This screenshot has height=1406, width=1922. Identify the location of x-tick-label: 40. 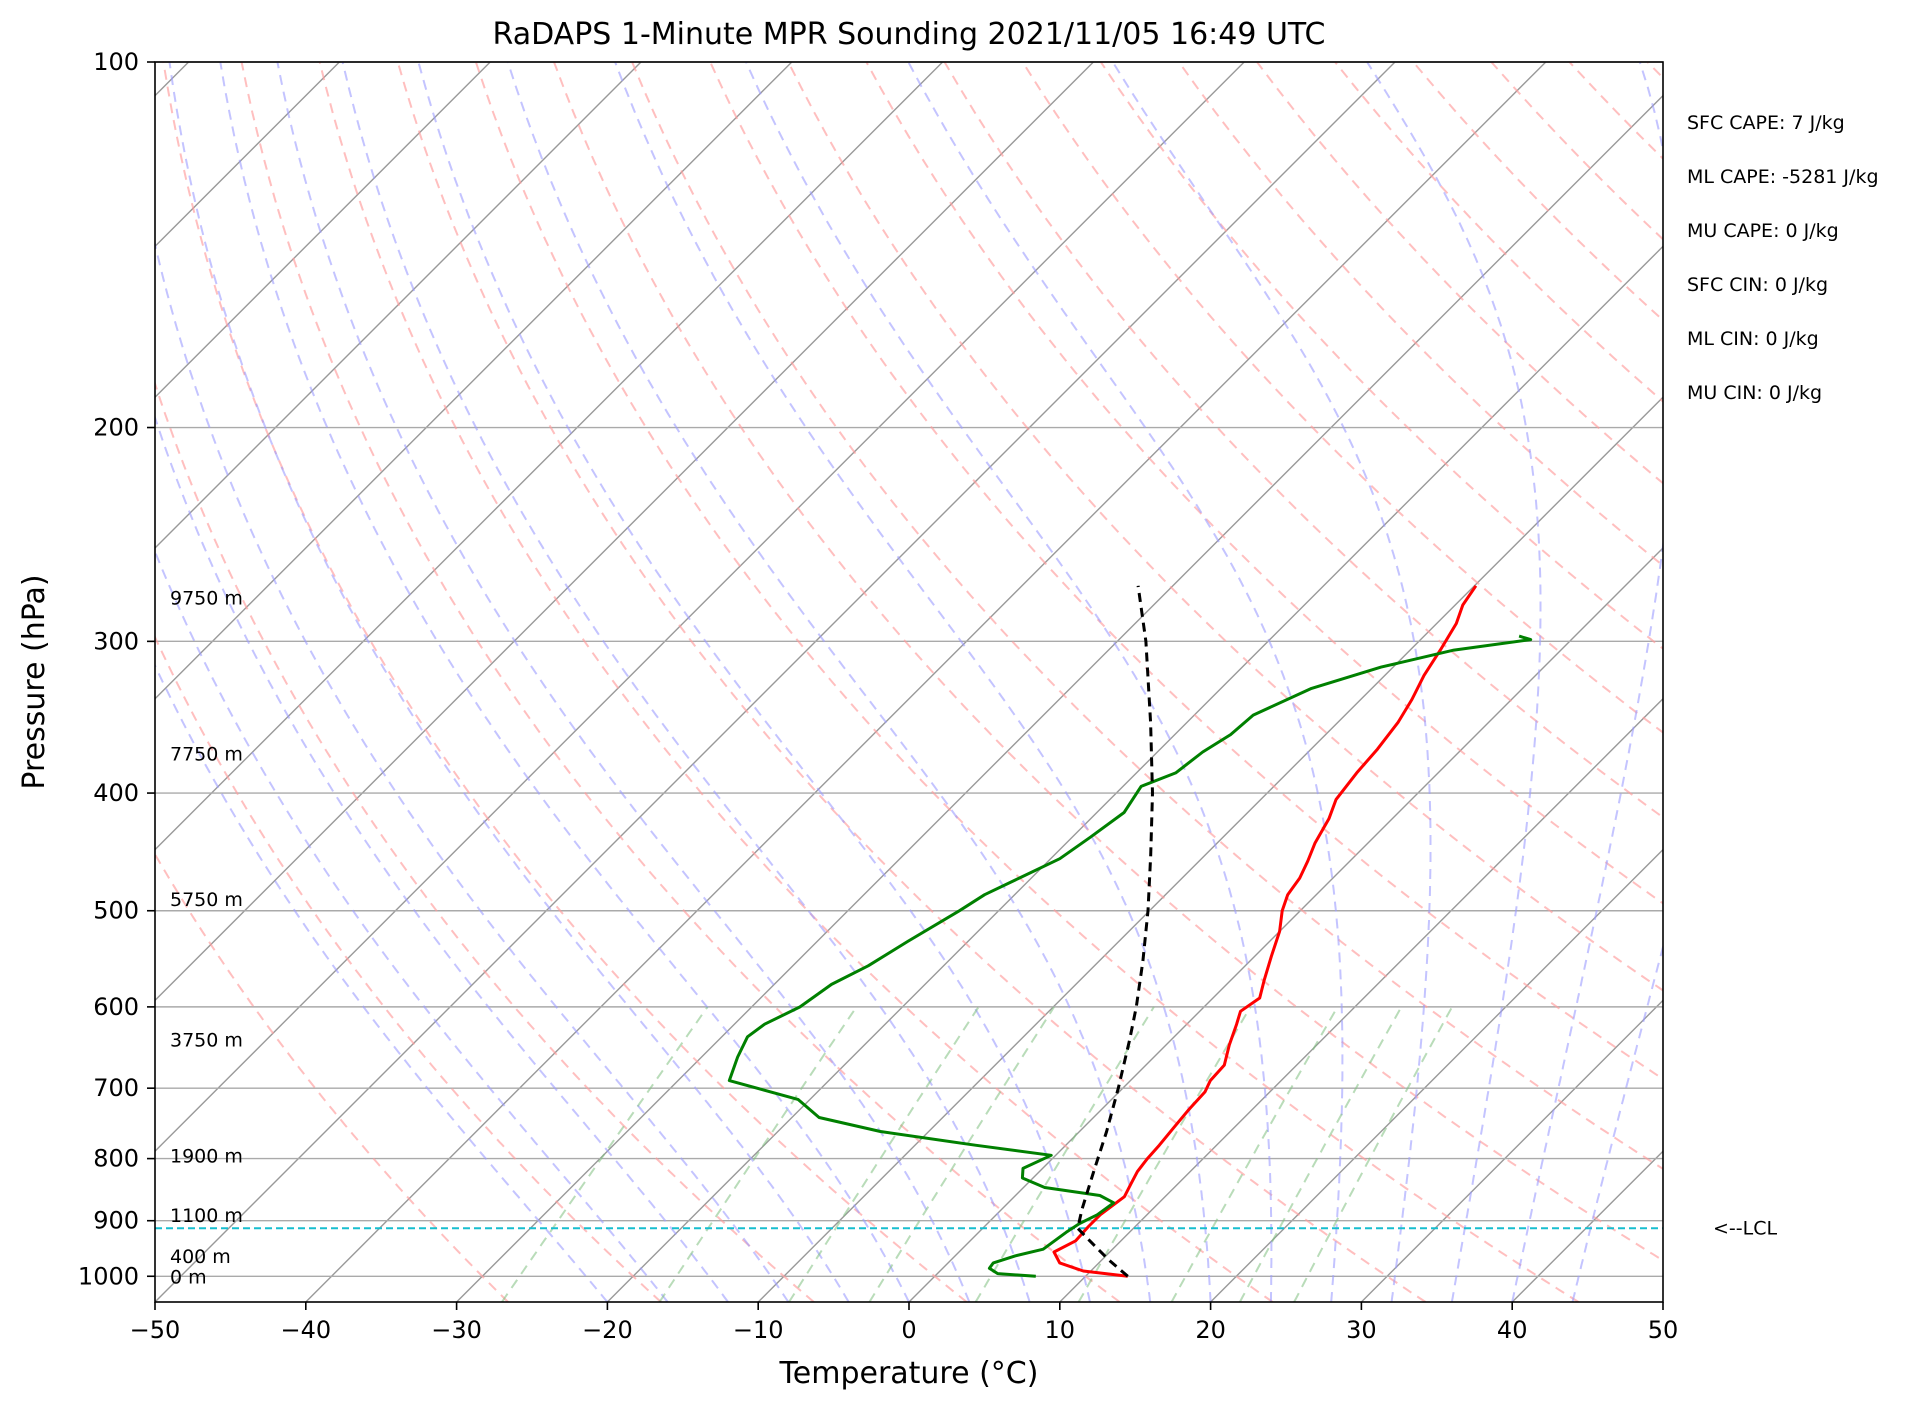
(1512, 1330).